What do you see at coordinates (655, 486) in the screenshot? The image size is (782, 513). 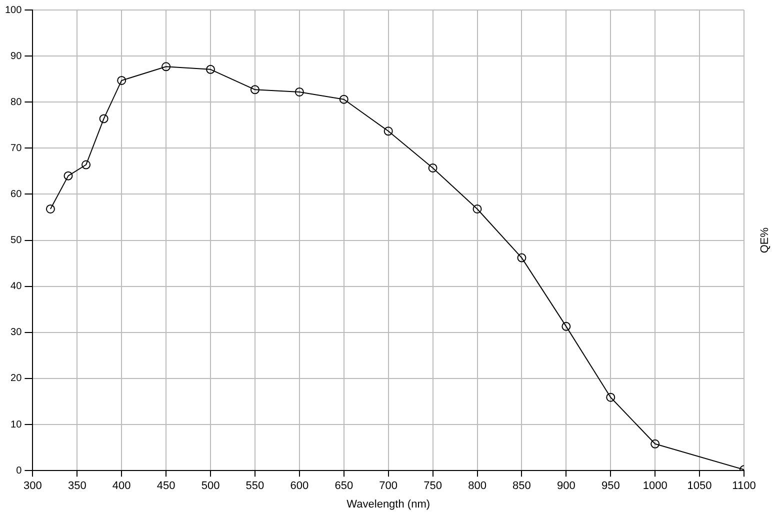 I see `x-tick-label: 1000` at bounding box center [655, 486].